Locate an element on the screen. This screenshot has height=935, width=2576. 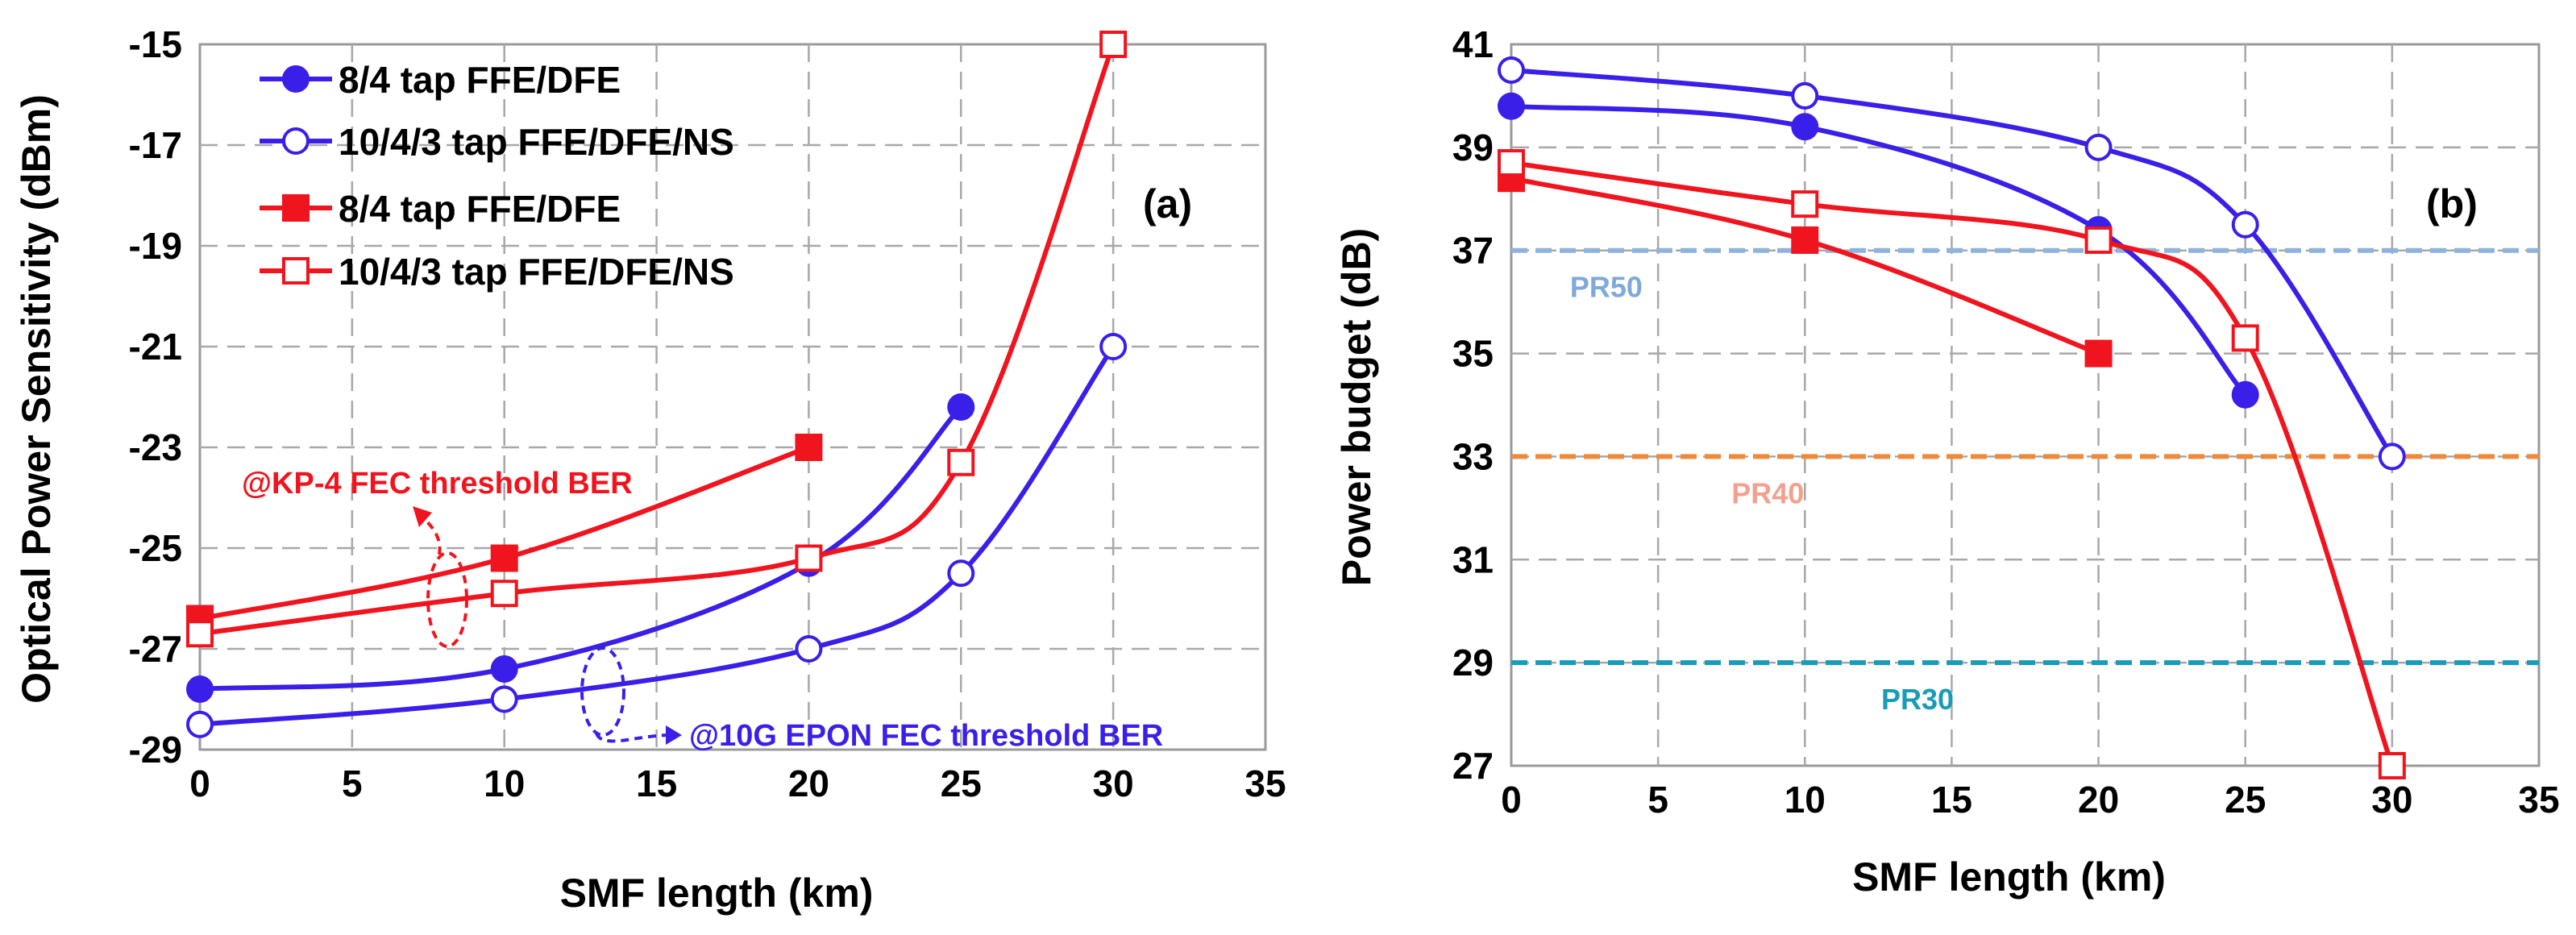
panel-label: (a) is located at coordinates (1167, 204).